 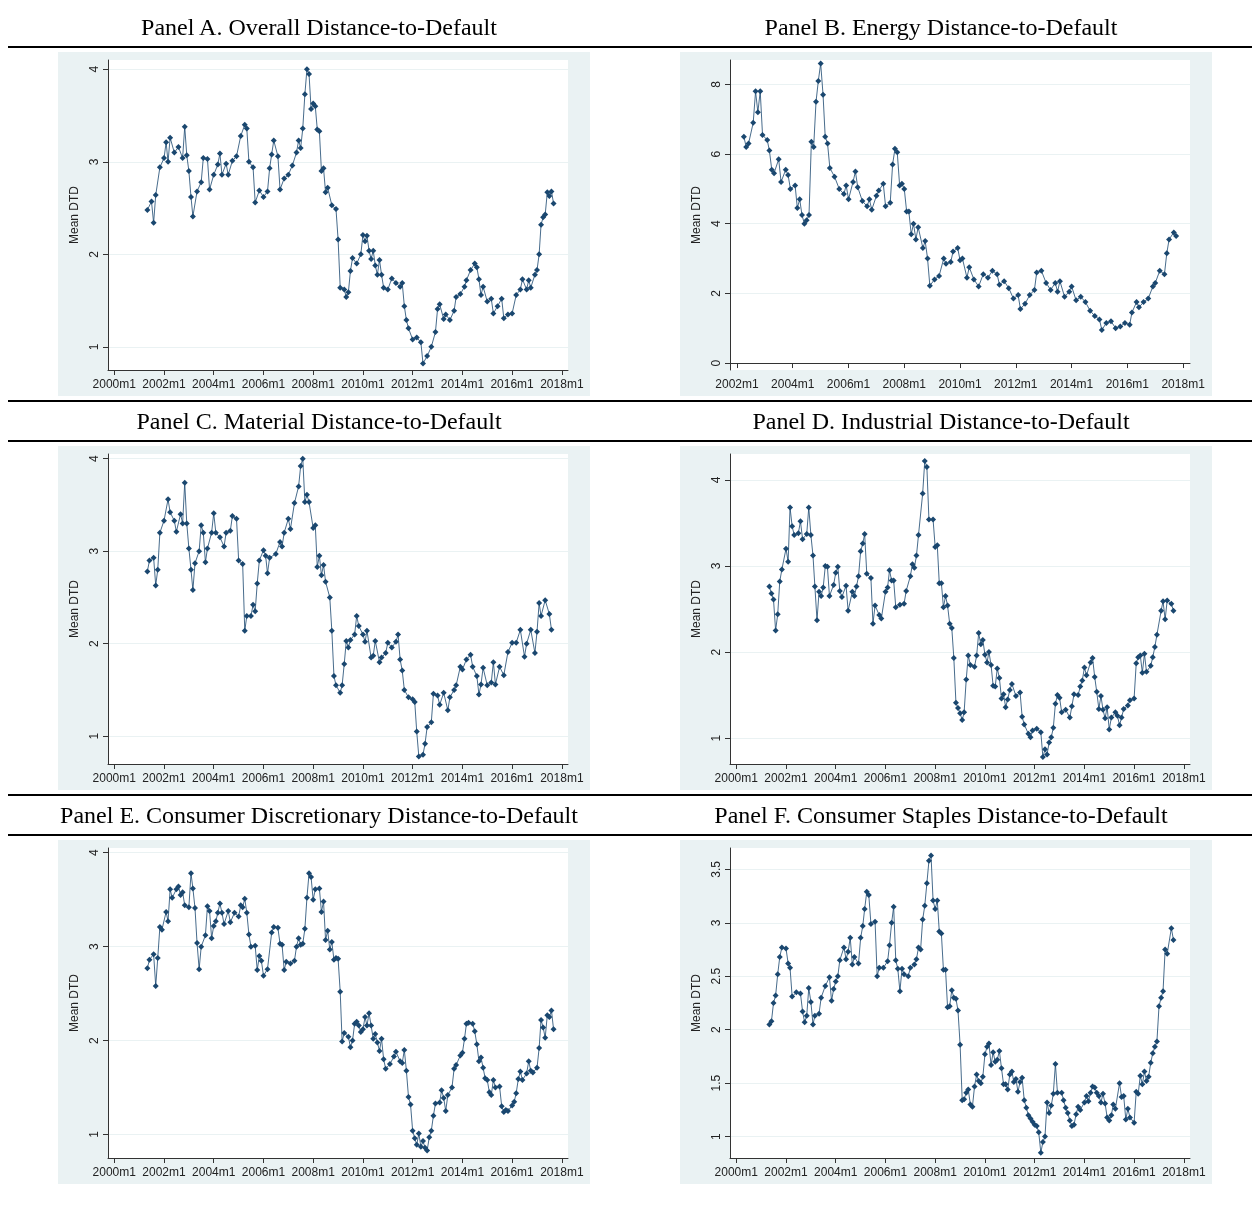 I want to click on chart-title: Panel F. Consumer Staples Distance-to-Default, so click(x=941, y=816).